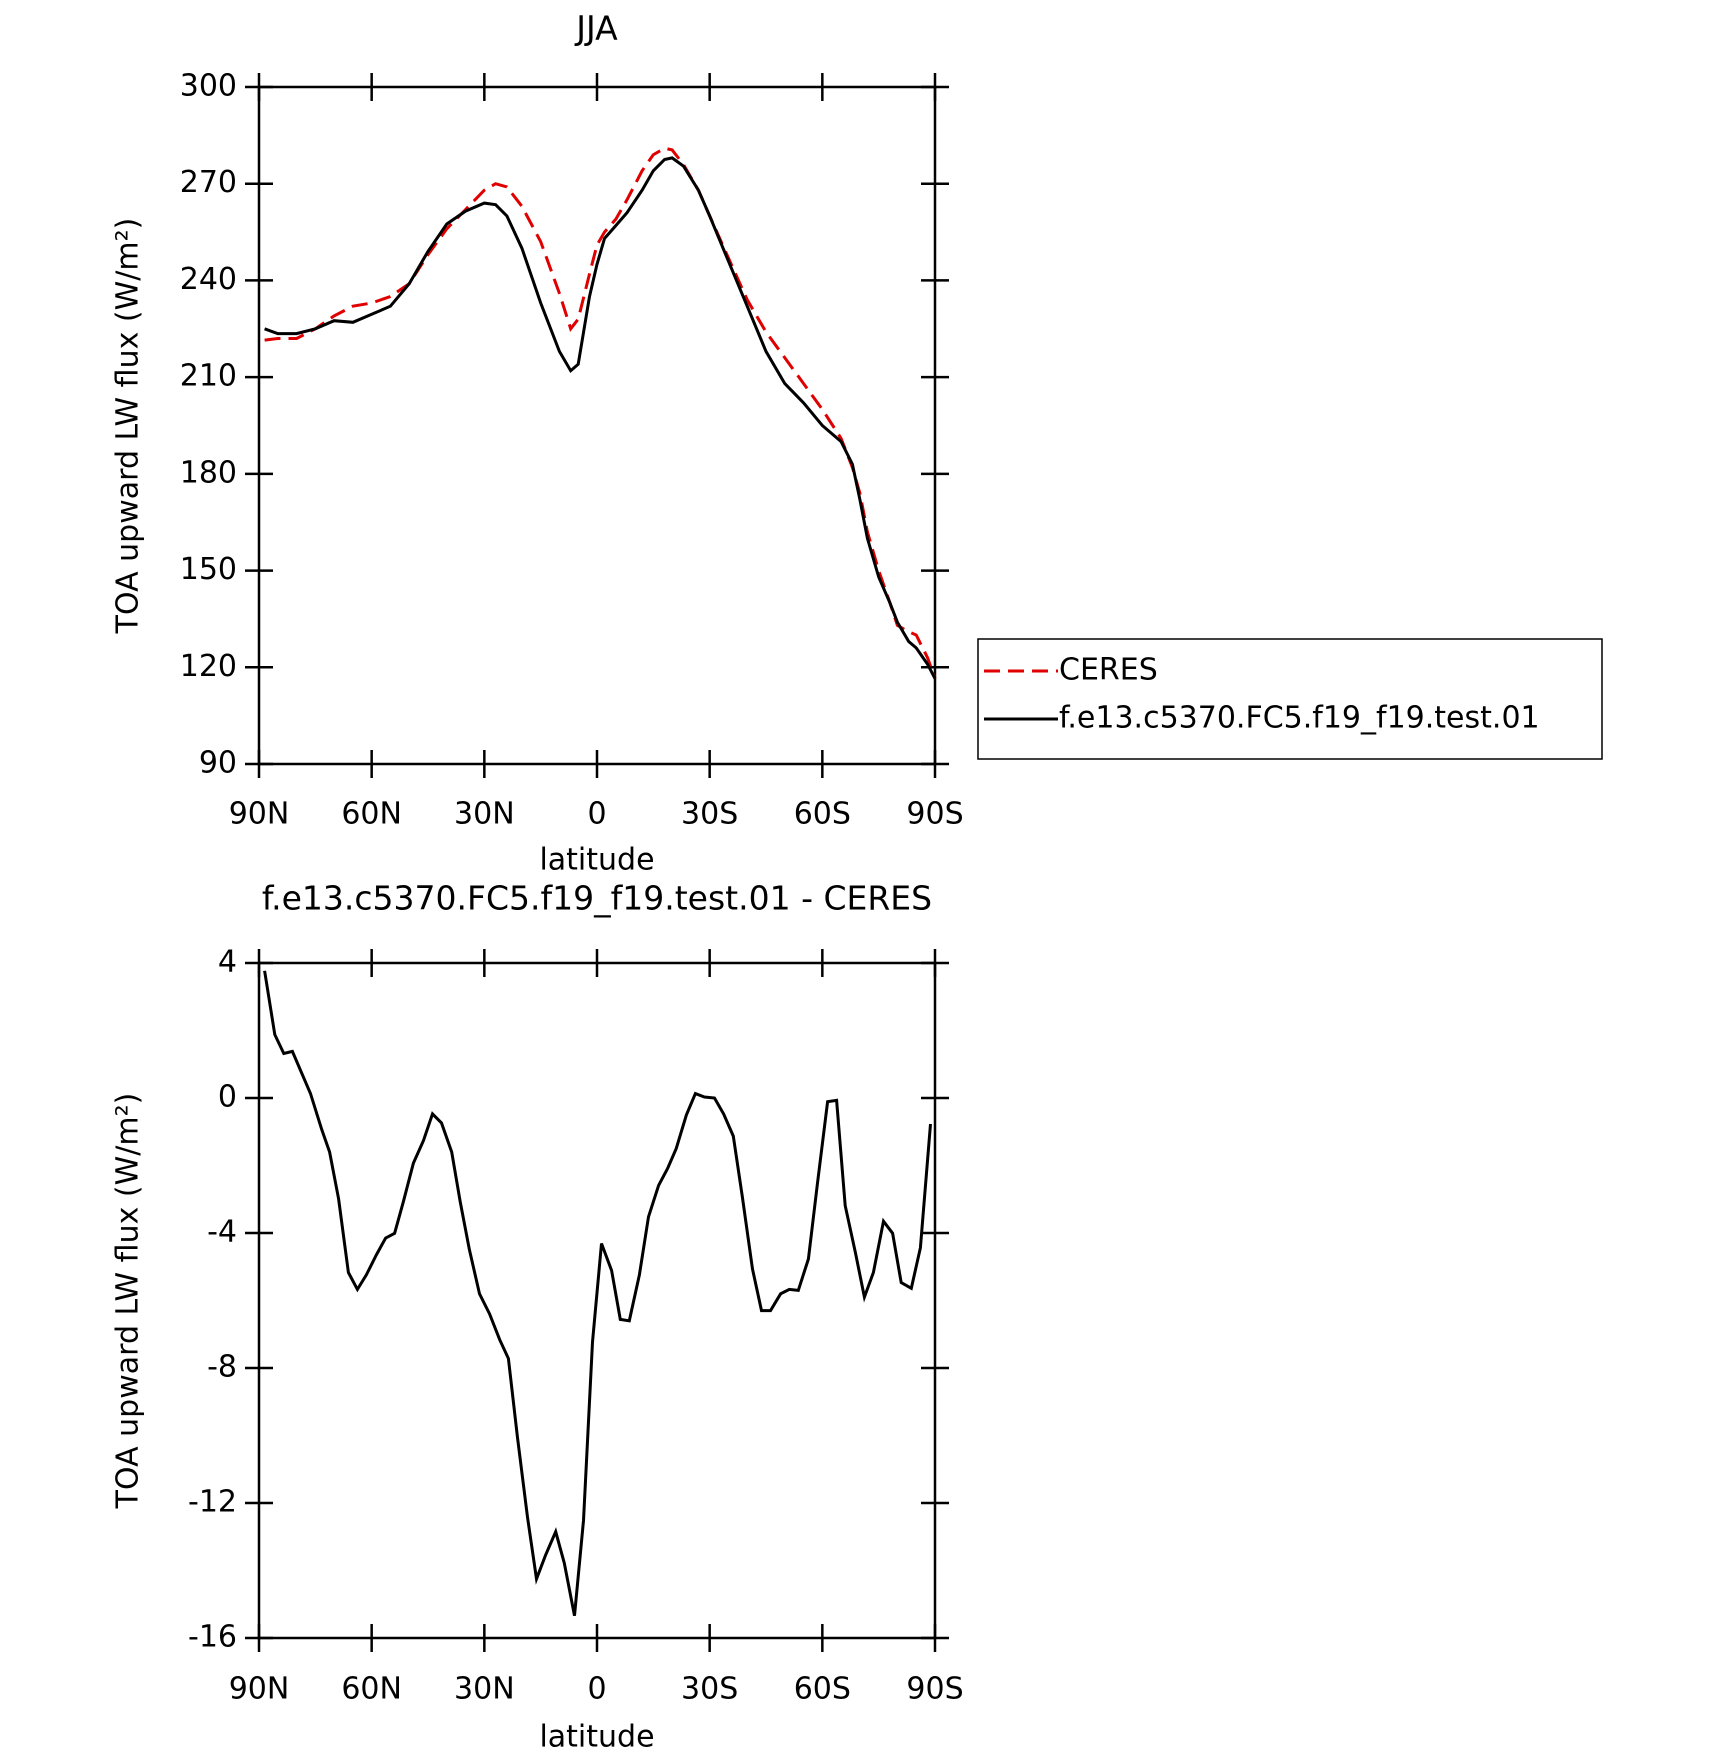  Describe the element at coordinates (218, 763) in the screenshot. I see `y-tick-label: 90` at that location.